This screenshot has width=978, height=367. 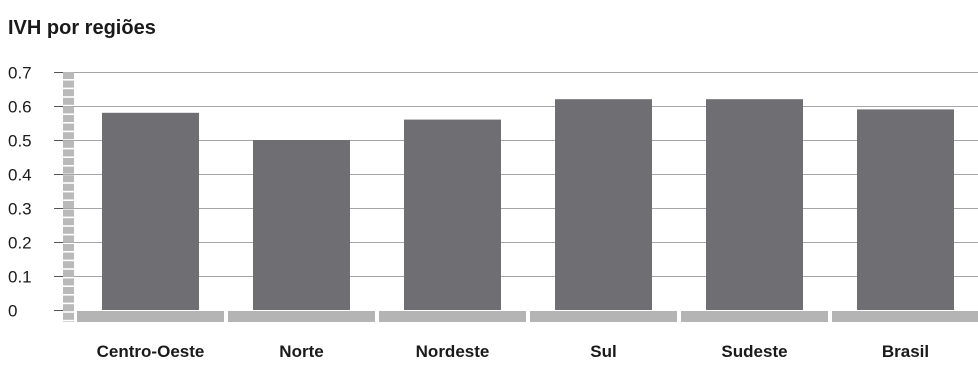 I want to click on x-tick-label: Centro-Oeste, so click(x=151, y=351).